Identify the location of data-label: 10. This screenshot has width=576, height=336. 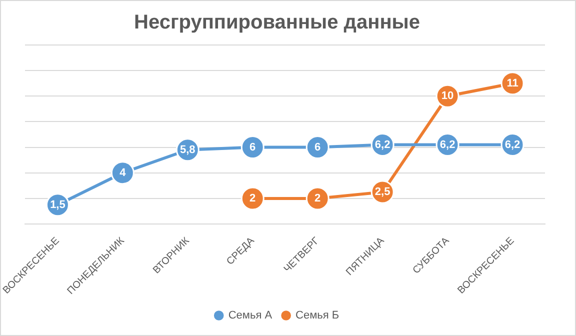
(447, 96).